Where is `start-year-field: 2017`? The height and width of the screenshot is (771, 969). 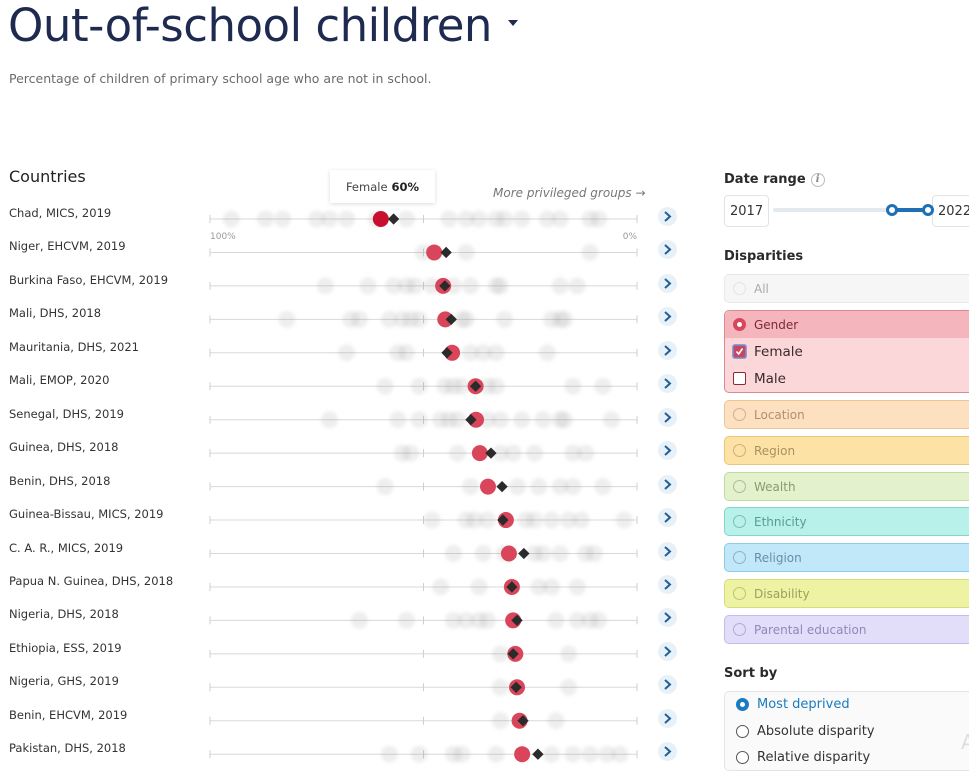 start-year-field: 2017 is located at coordinates (747, 211).